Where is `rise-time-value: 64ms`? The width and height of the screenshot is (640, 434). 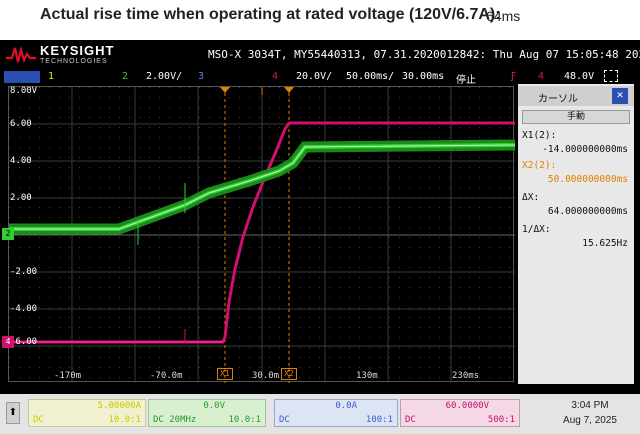 rise-time-value: 64ms is located at coordinates (503, 16).